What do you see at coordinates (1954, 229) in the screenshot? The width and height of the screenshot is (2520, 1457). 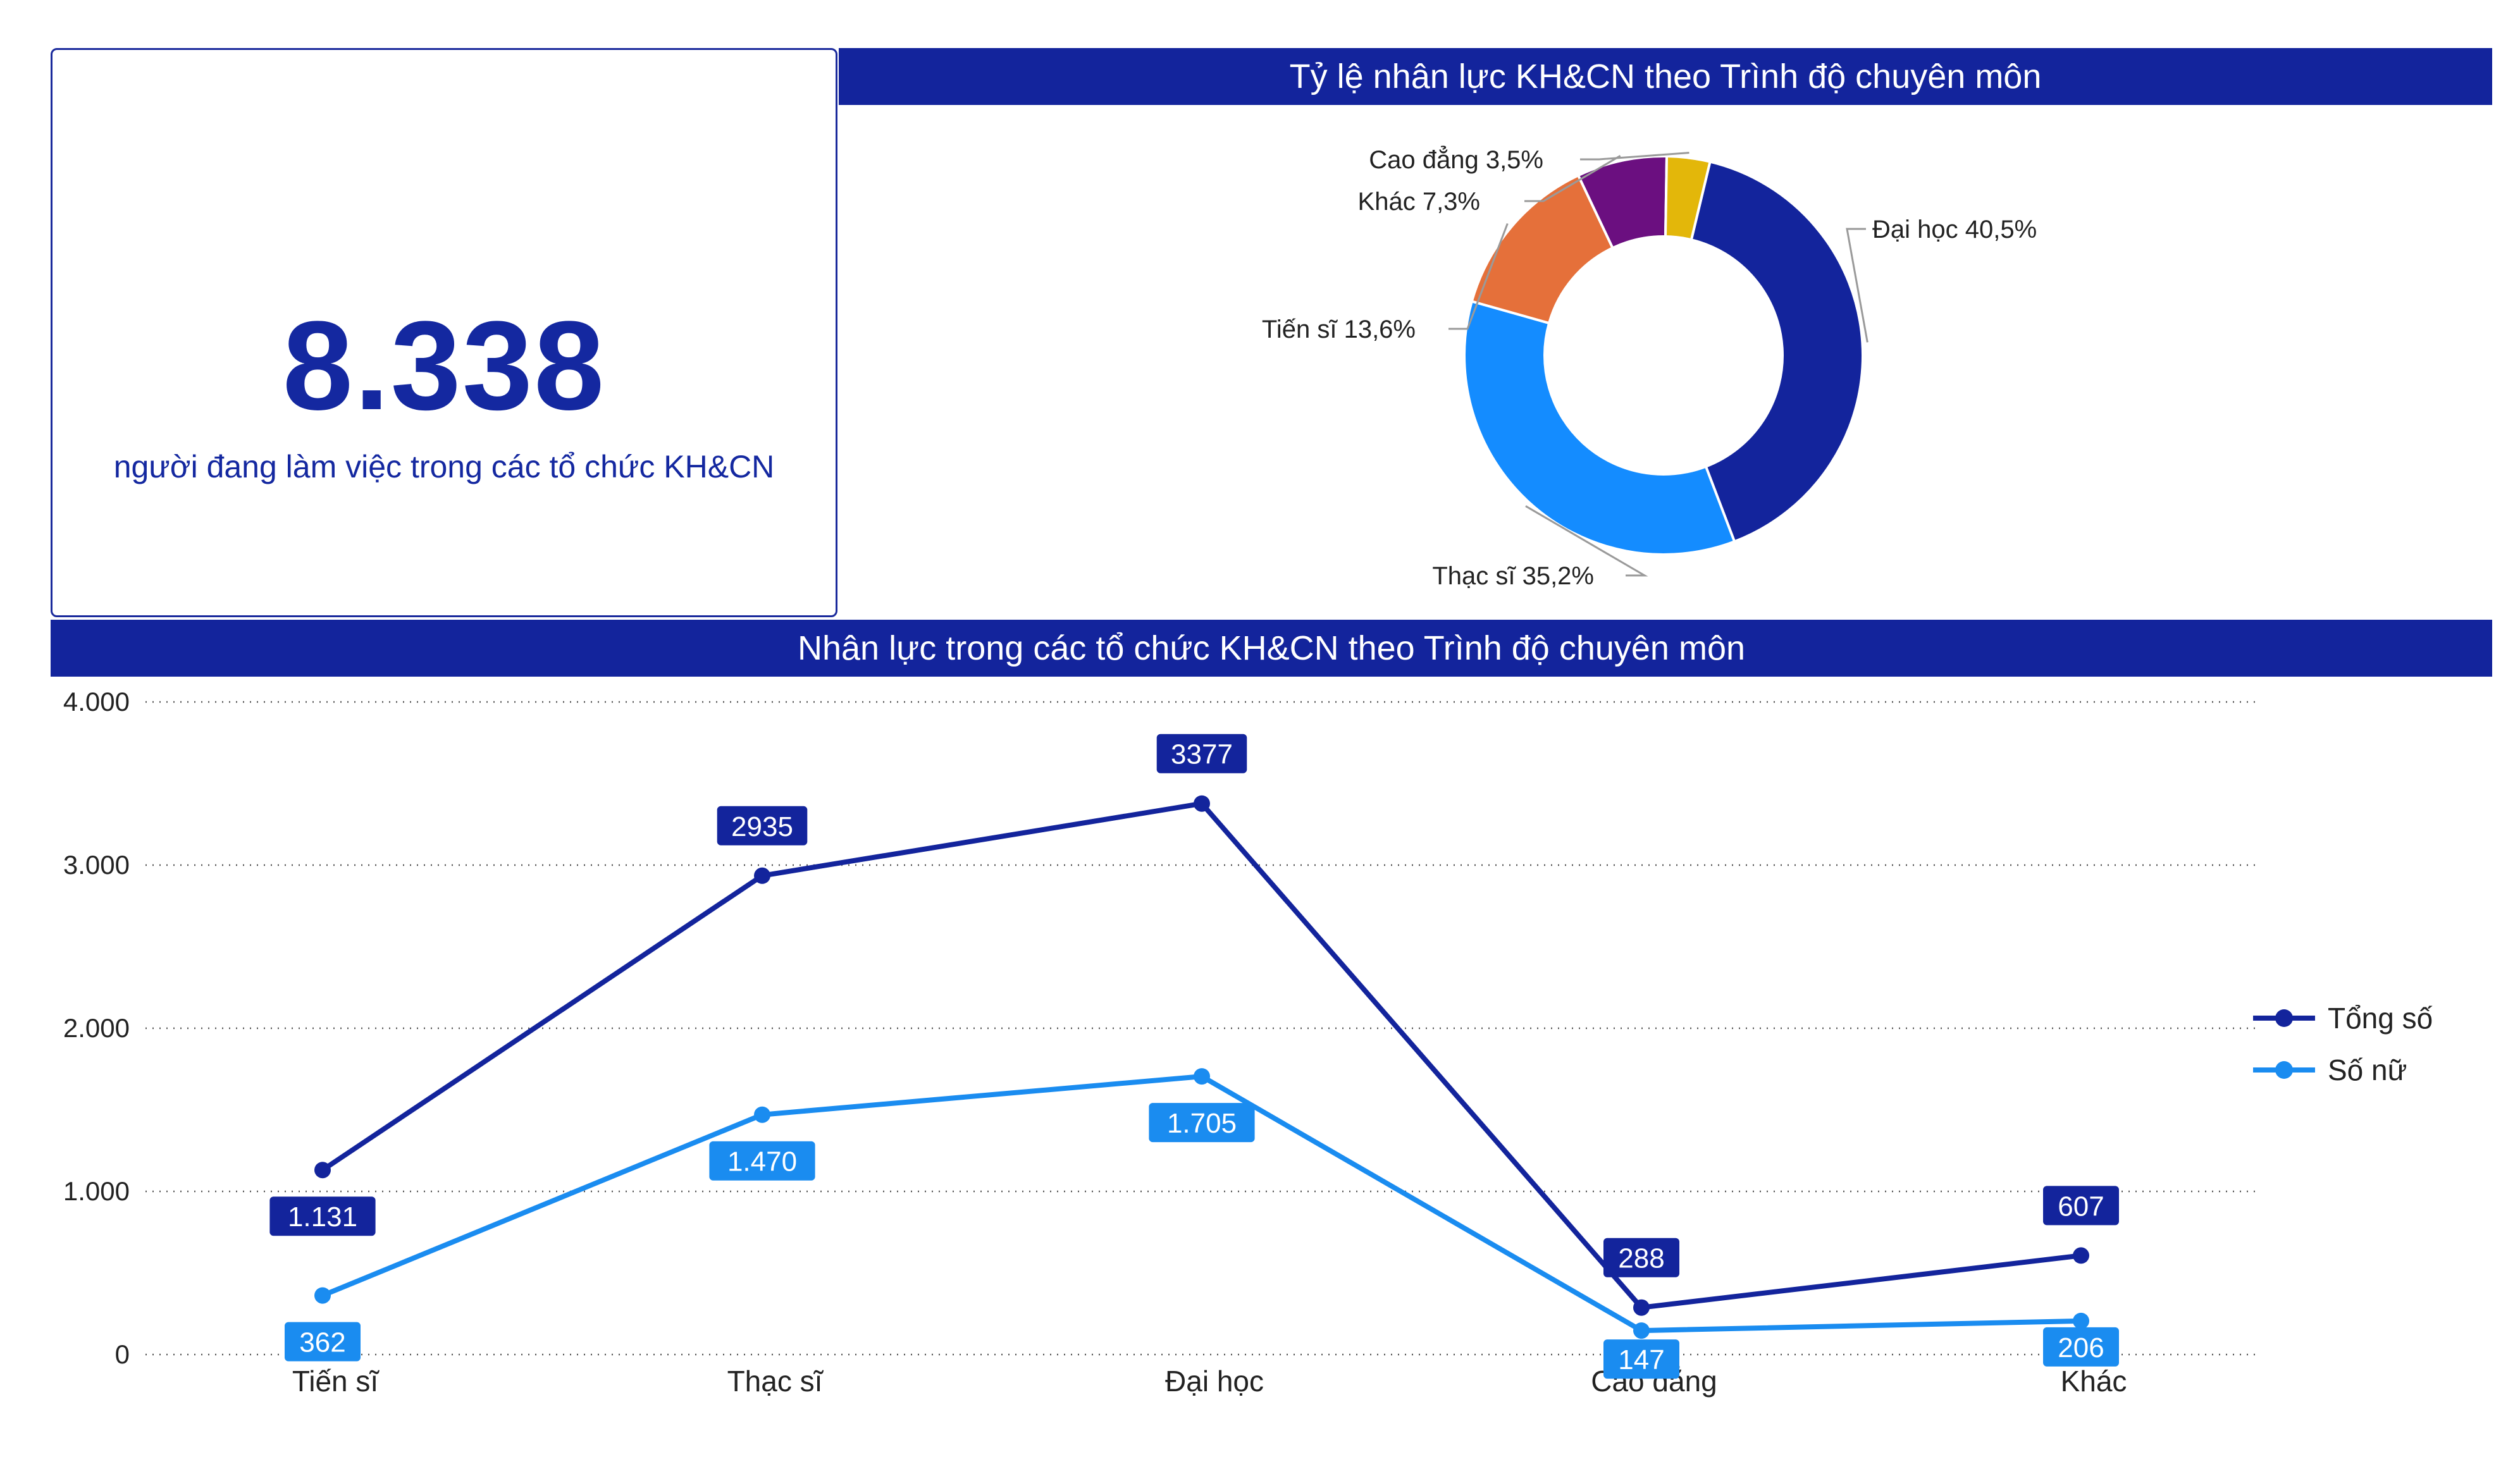 I see `donut-label-1: Đại học 40,5%` at bounding box center [1954, 229].